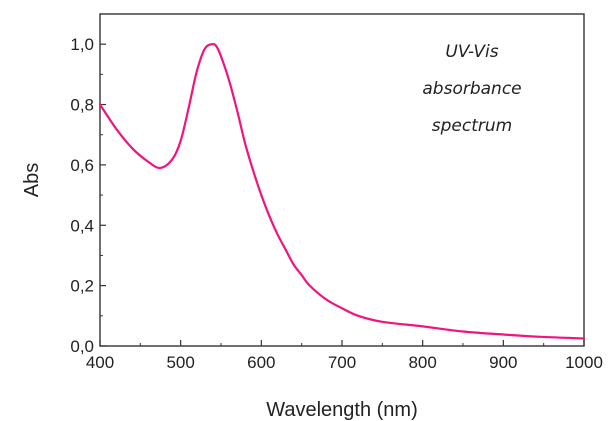 This screenshot has width=612, height=421. What do you see at coordinates (82, 225) in the screenshot?
I see `y-tick-label: 0,4` at bounding box center [82, 225].